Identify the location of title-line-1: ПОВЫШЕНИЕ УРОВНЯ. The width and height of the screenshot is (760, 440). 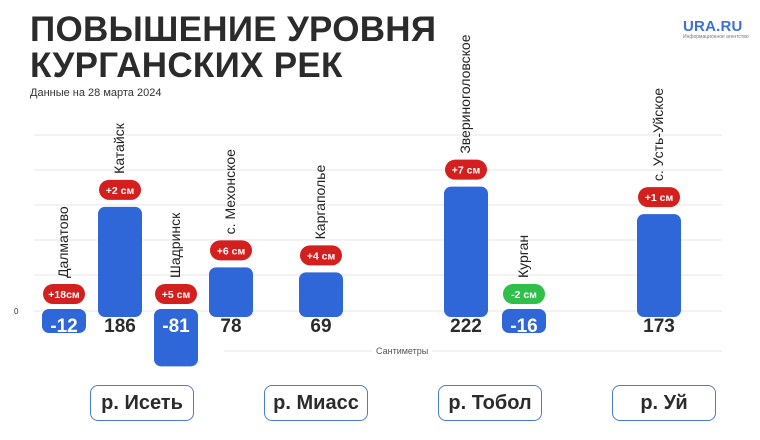
(233, 29).